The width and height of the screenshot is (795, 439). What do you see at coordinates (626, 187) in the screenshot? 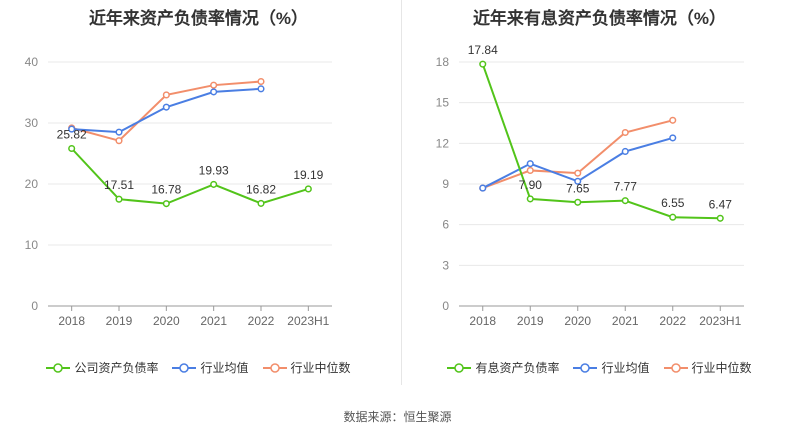
I see `data-label: 7.77` at bounding box center [626, 187].